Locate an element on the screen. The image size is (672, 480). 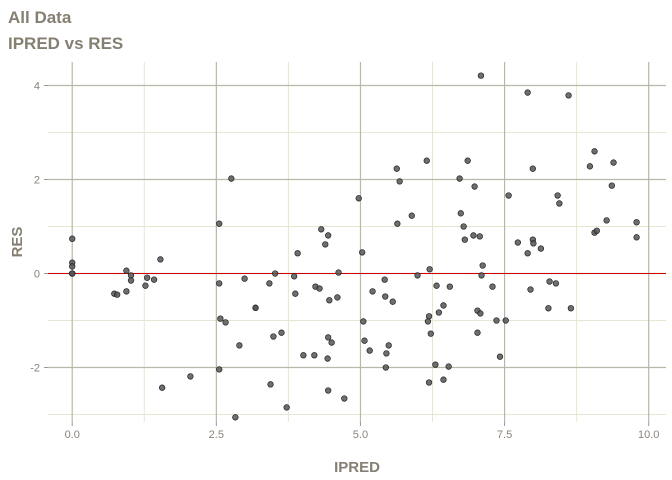
x-axis-ticks: 0.0 2.5 5.0 7.5 10.0 is located at coordinates (362, 431).